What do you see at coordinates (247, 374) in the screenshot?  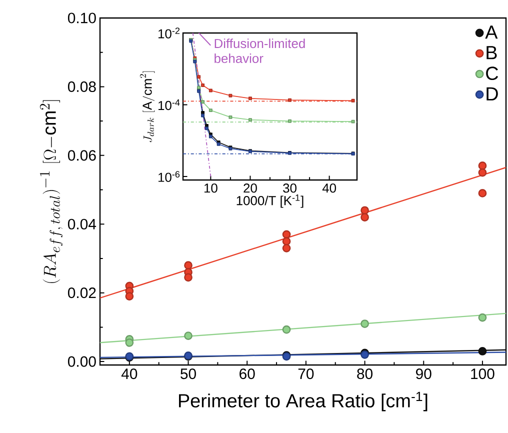 I see `x-tick-label: 60` at bounding box center [247, 374].